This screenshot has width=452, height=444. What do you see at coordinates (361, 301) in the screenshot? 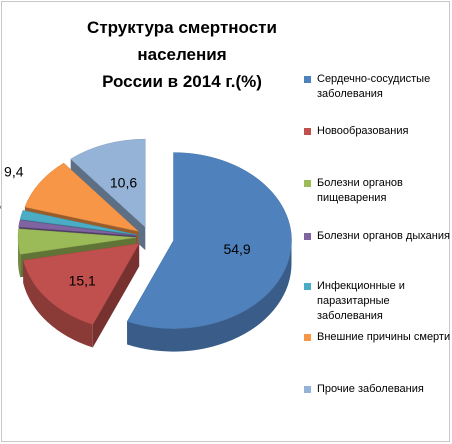
I see `legend-label-infectious: Инфекционные и паразитарные заболевания` at bounding box center [361, 301].